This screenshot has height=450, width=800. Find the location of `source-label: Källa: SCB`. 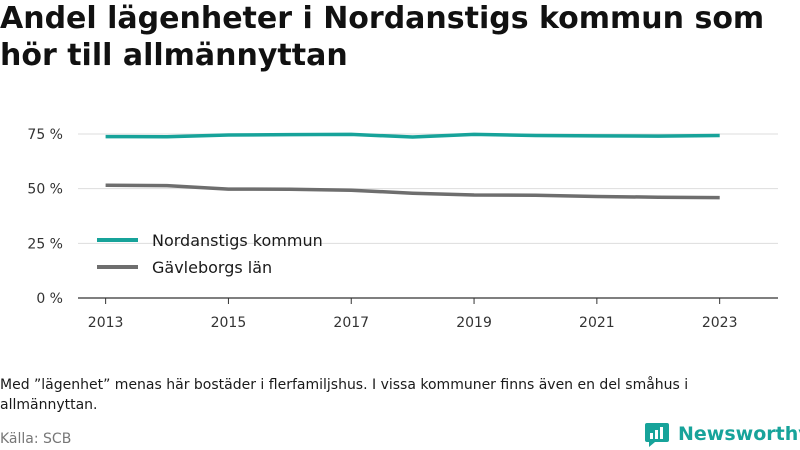

source-label: Källa: SCB is located at coordinates (36, 439).